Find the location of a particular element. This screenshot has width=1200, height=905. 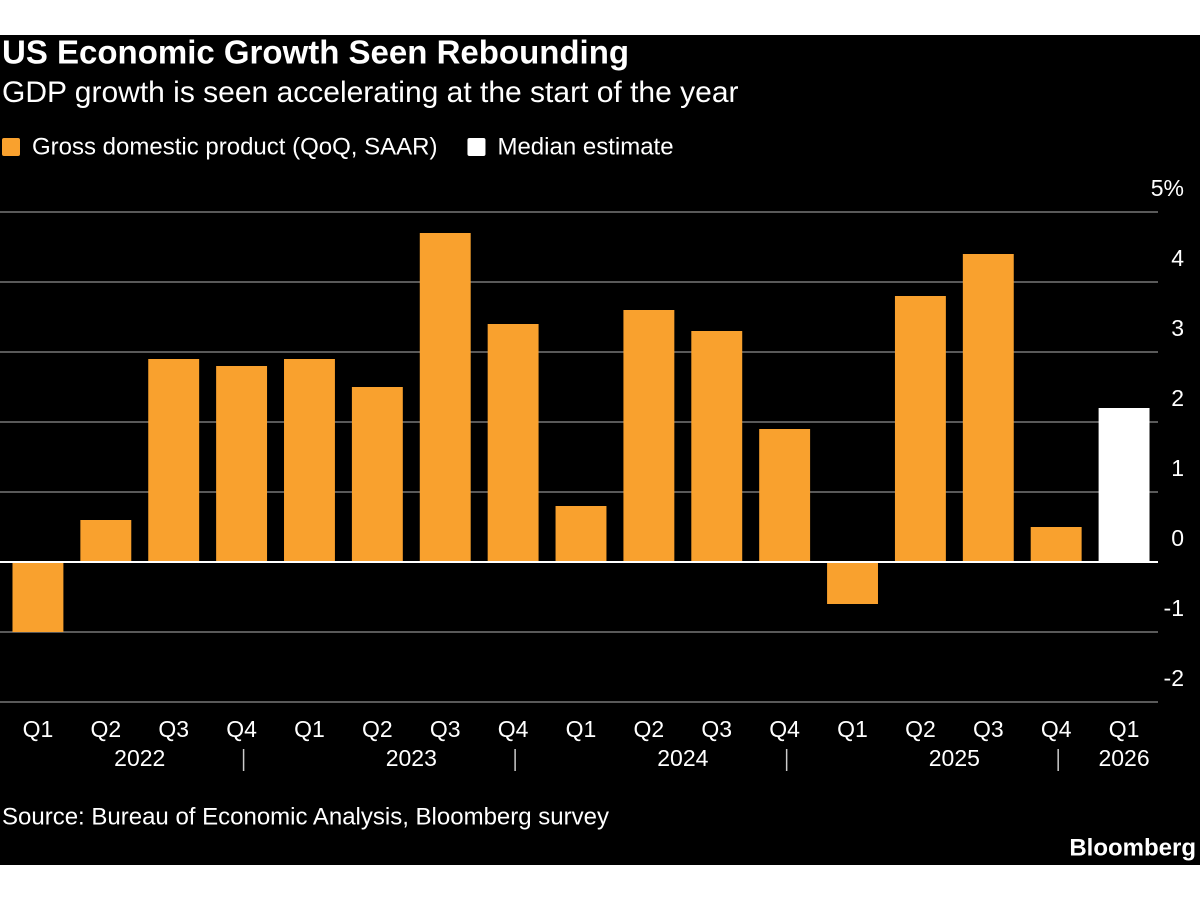

year-label: 2024 is located at coordinates (682, 758).